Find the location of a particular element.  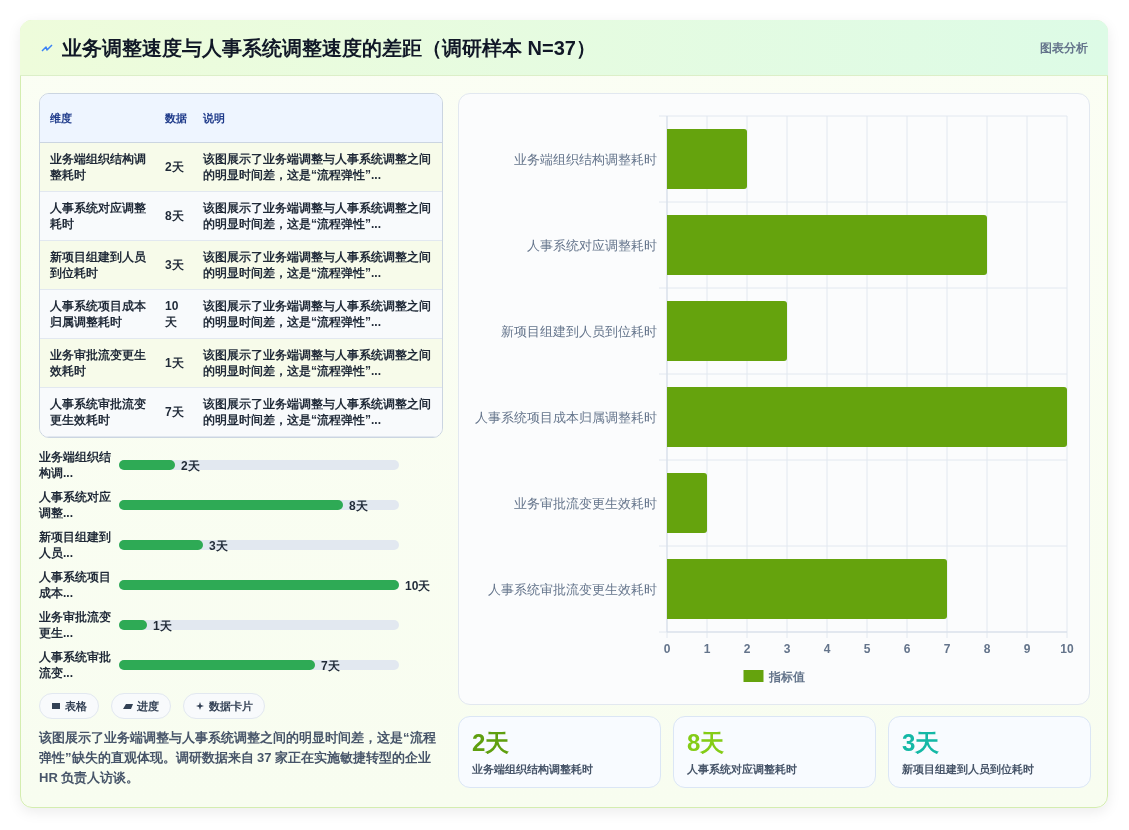

y-tick-label: 业务端组织结构调整耗时 is located at coordinates (585, 159).